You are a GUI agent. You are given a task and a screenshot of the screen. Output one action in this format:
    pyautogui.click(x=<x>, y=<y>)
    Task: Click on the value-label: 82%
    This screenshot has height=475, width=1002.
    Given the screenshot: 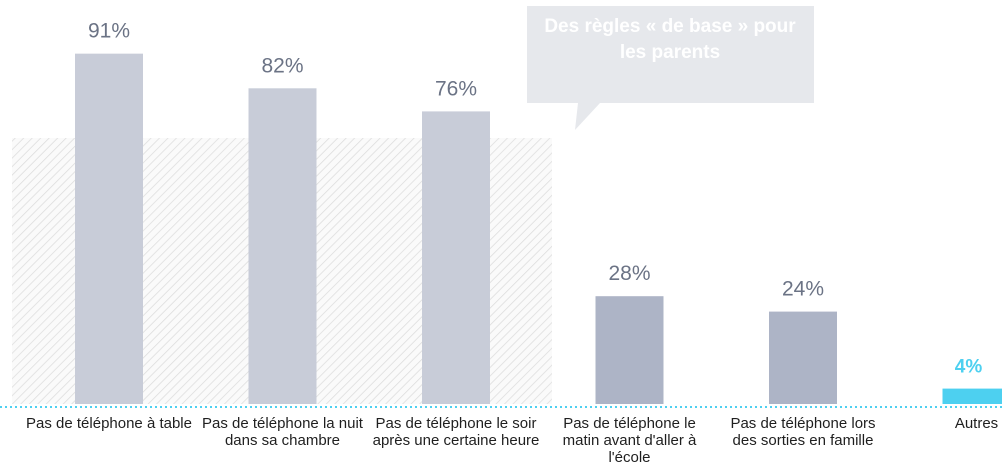 What is the action you would take?
    pyautogui.click(x=282, y=65)
    